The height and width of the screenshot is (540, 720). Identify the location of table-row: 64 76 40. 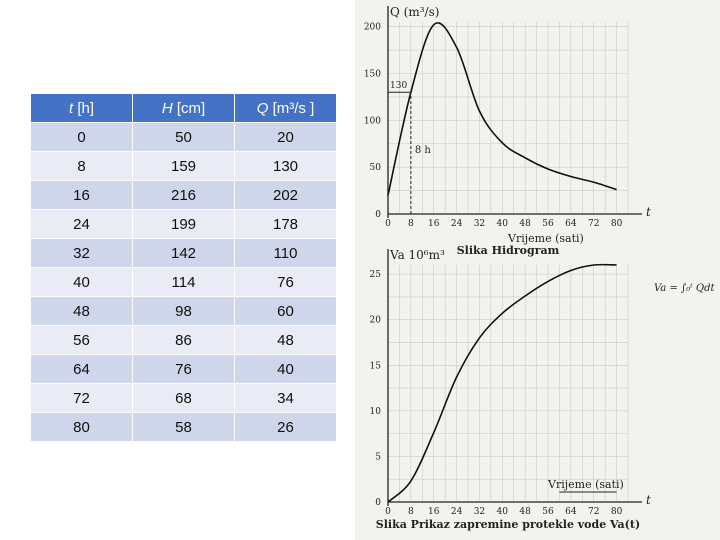
(183, 369).